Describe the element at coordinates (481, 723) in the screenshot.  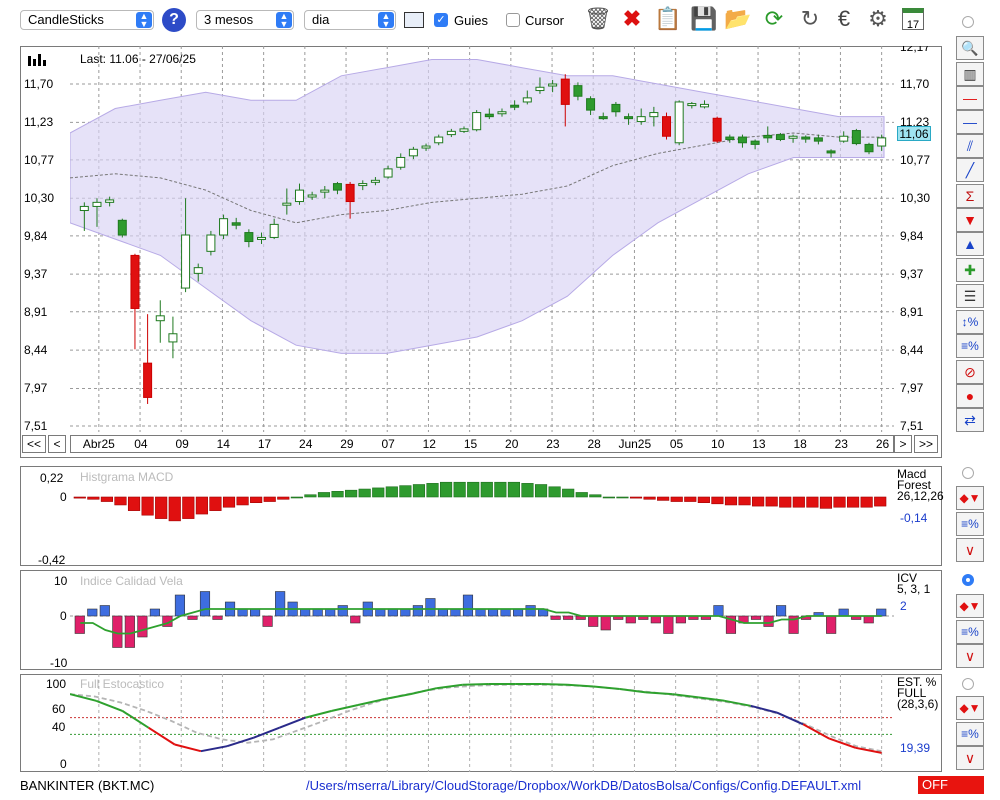
I see `stoch-panel` at that location.